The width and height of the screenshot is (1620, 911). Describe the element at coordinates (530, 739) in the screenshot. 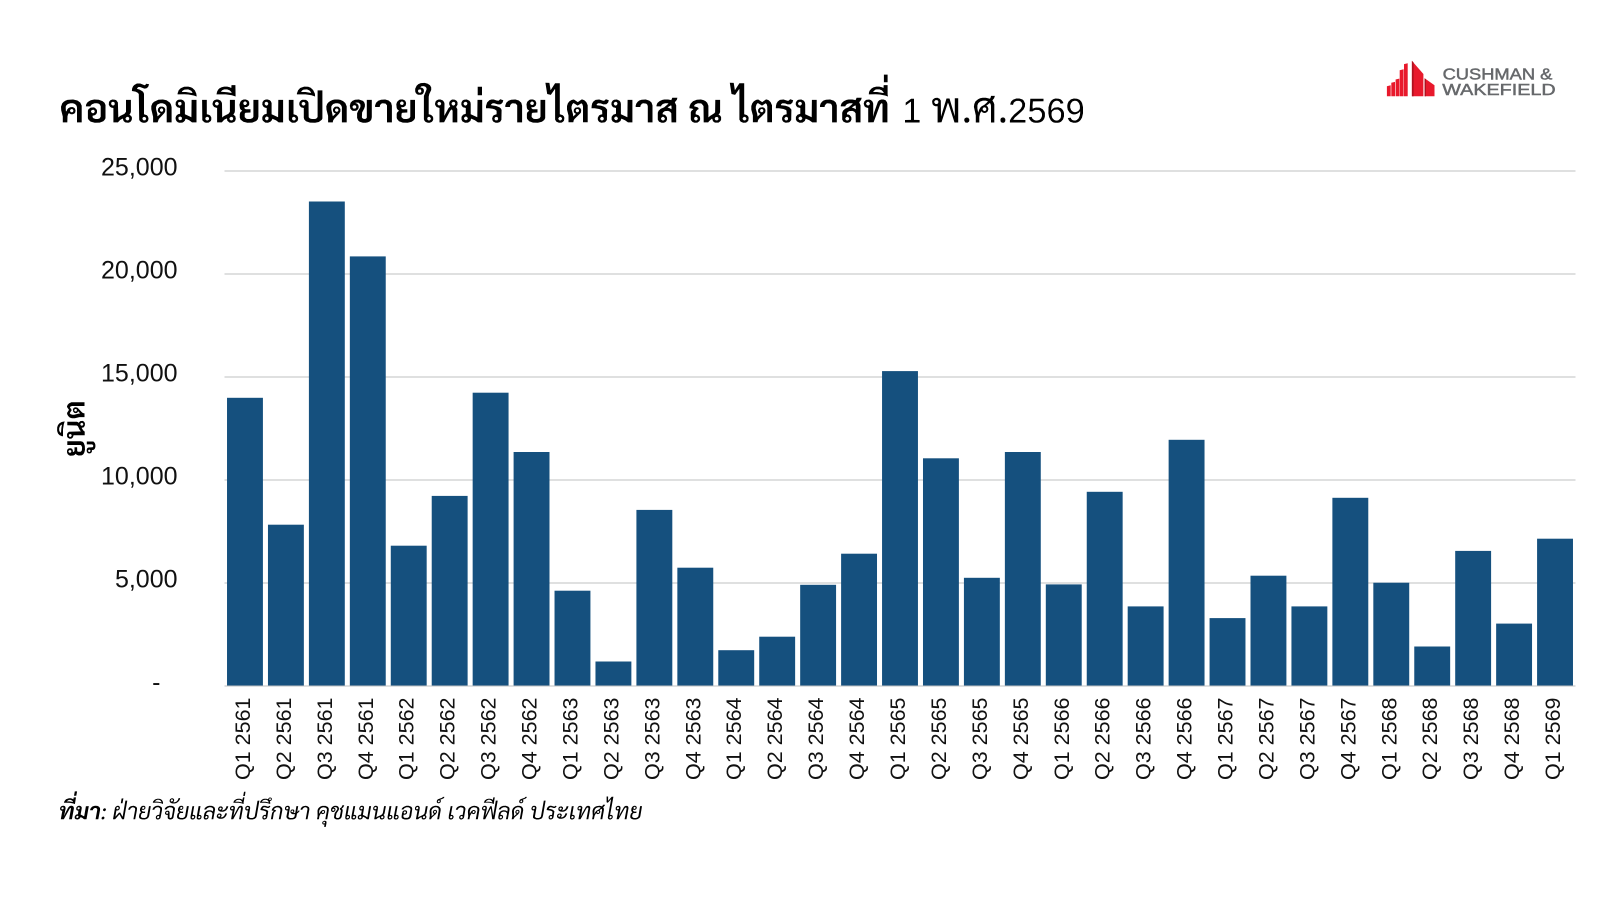

I see `svg-text: Q4 2562` at that location.